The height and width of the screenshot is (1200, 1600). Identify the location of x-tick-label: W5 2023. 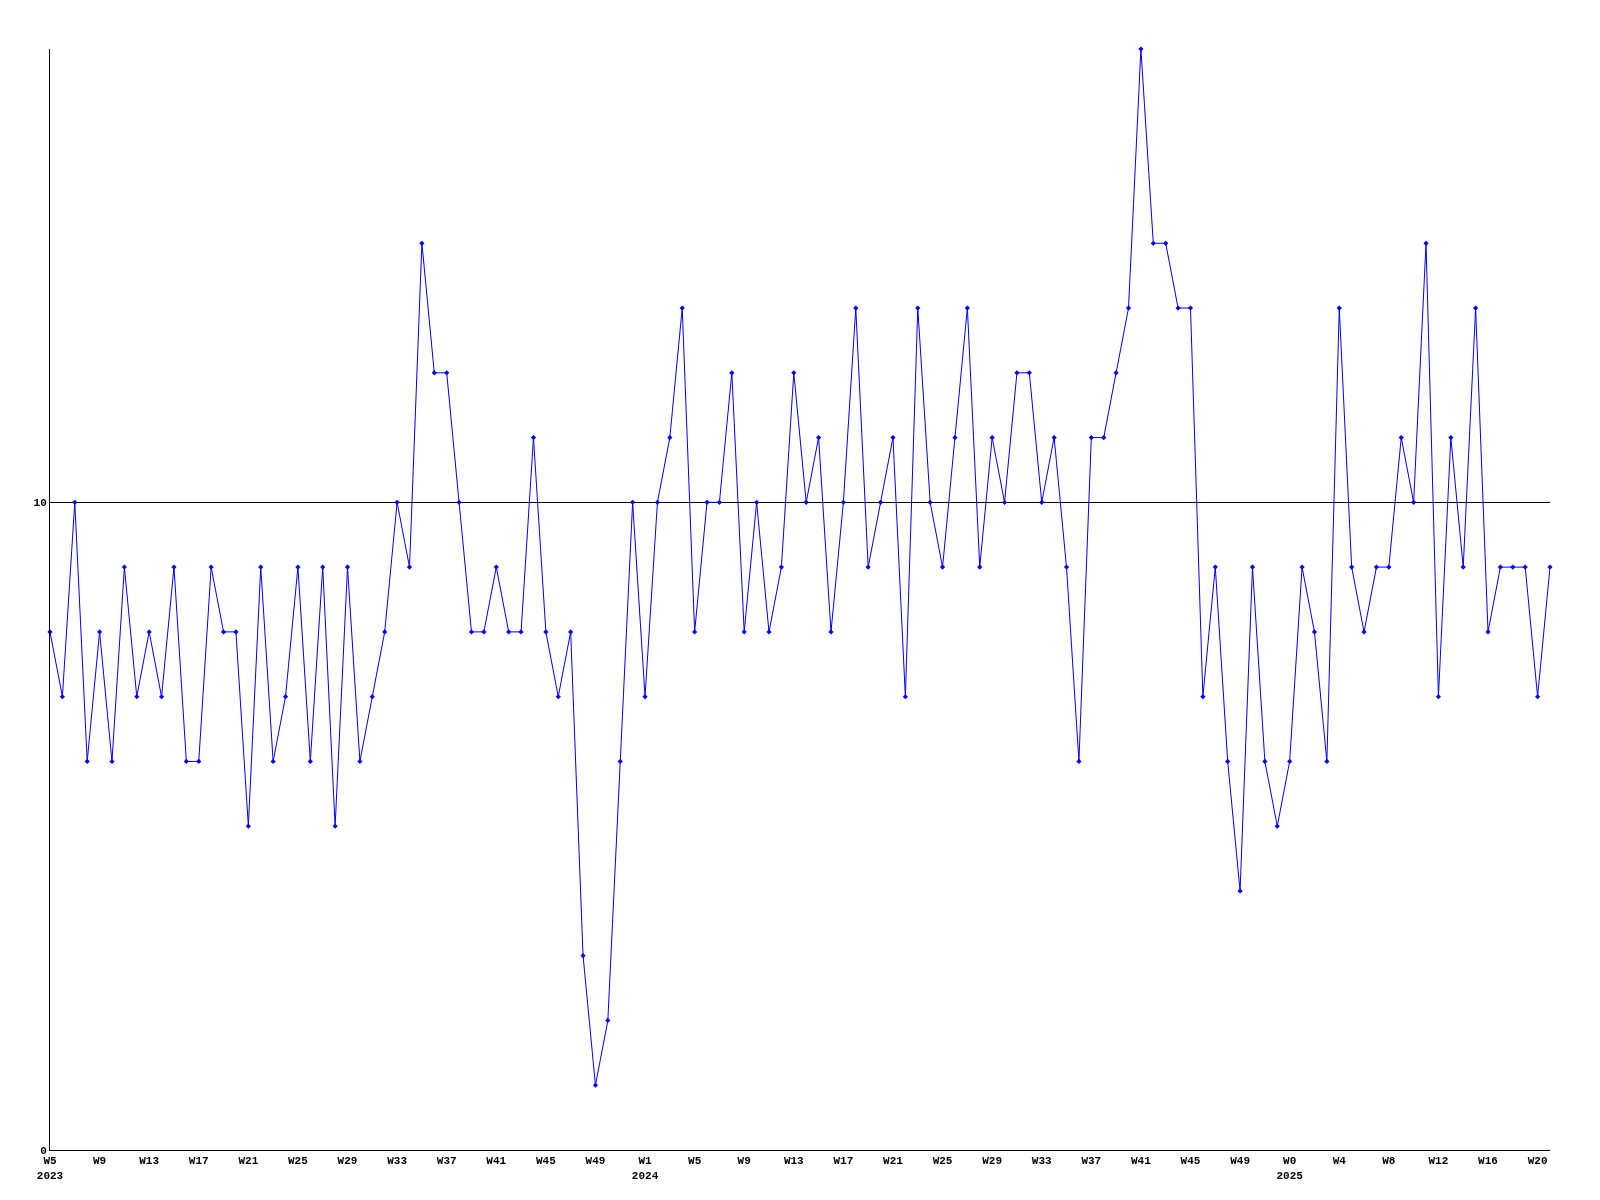
(50, 1168).